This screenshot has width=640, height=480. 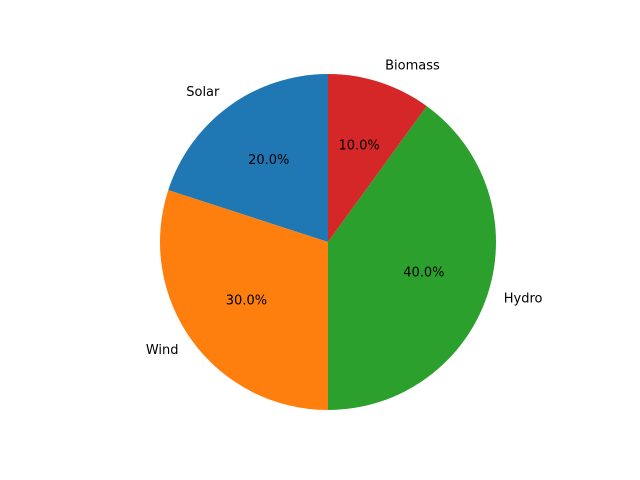 What do you see at coordinates (423, 273) in the screenshot?
I see `percent-label-hydro: 40.0%` at bounding box center [423, 273].